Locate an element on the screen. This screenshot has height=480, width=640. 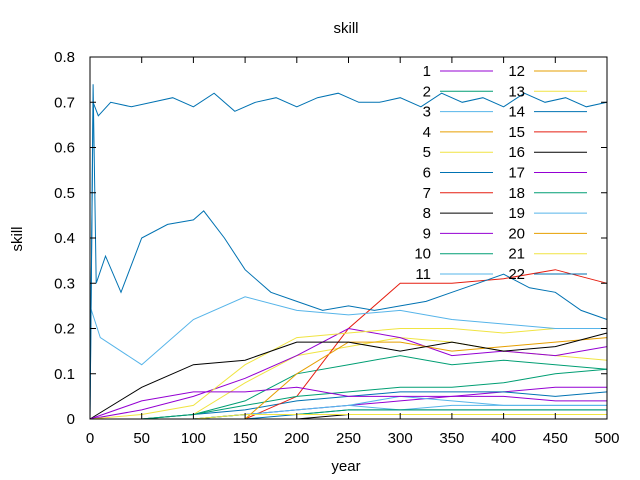
legend-label: 13 is located at coordinates (516, 91).